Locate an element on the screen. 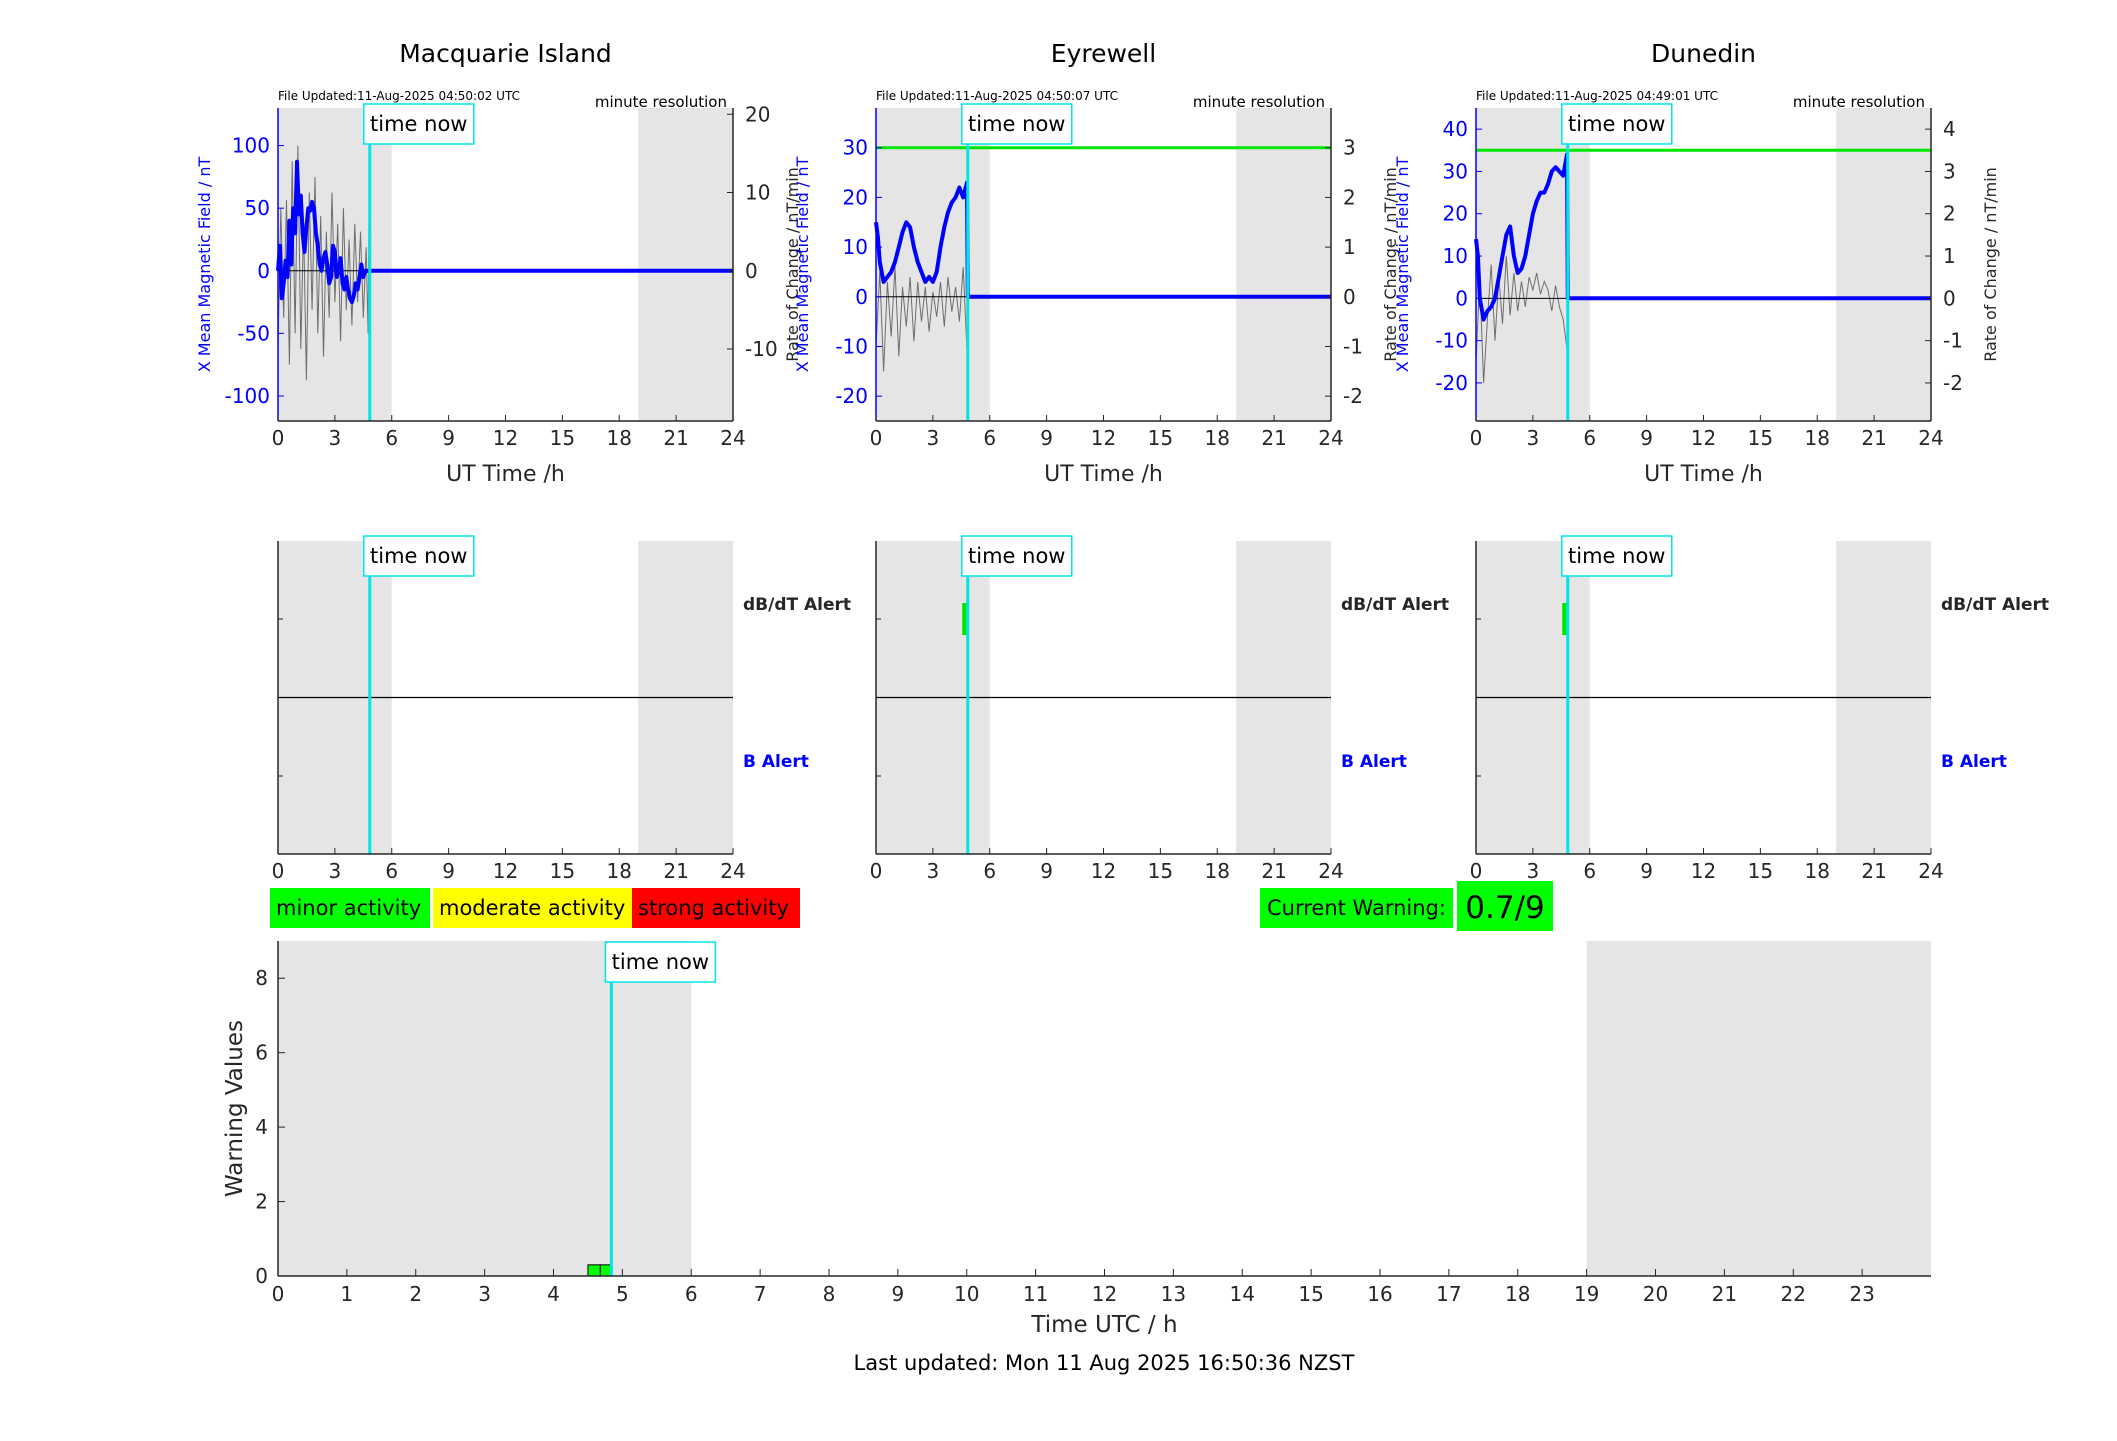 The height and width of the screenshot is (1441, 2117). x-tick-label: 11 is located at coordinates (1035, 1294).